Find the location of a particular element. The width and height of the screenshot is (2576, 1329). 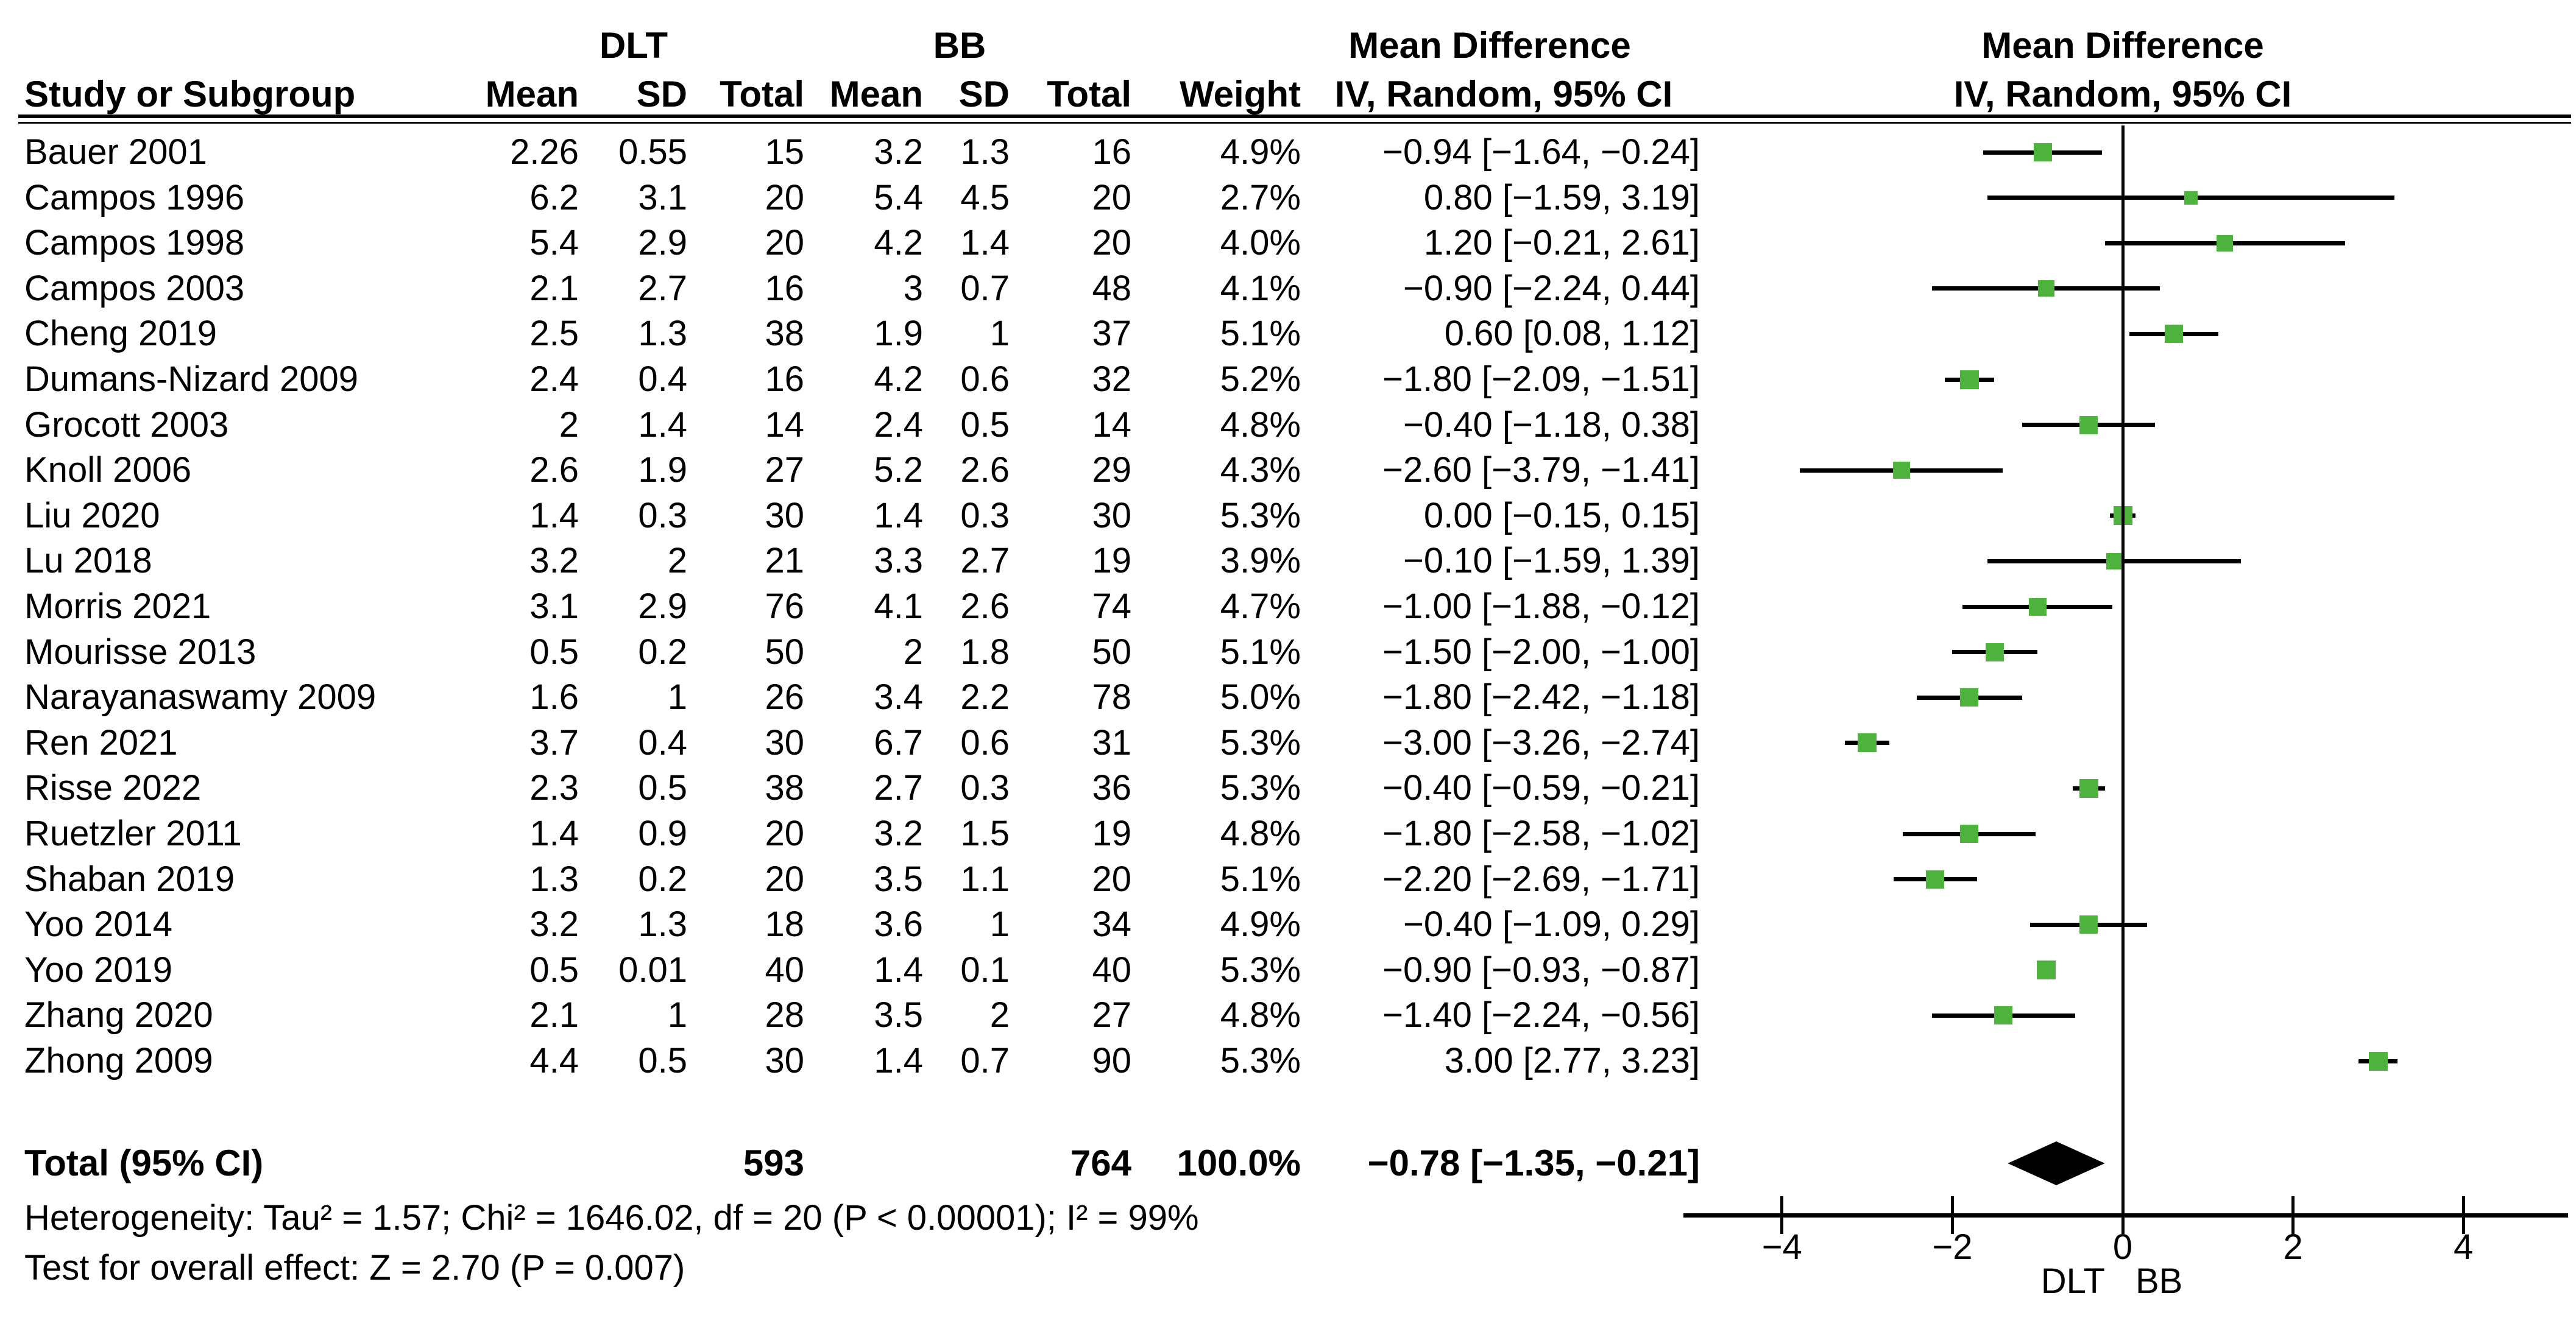

study-ci: −1.00 [−1.88, −0.12] is located at coordinates (1541, 606).